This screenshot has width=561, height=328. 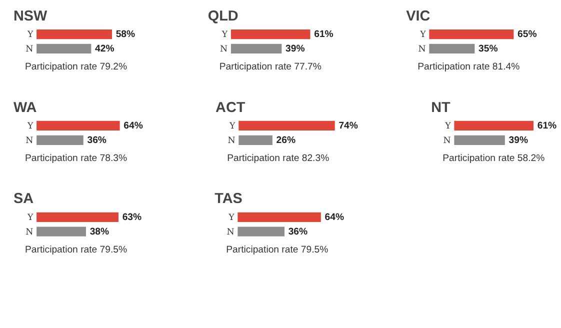 I want to click on text: Participation rate 77.7%, so click(x=270, y=66).